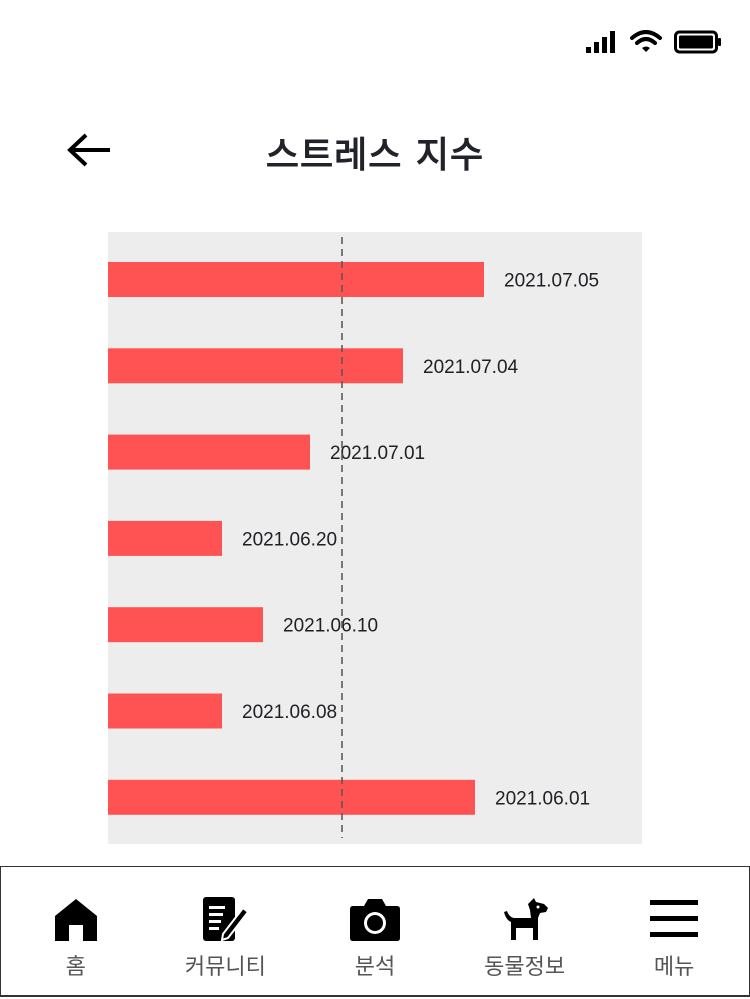 Image resolution: width=750 pixels, height=999 pixels. What do you see at coordinates (289, 539) in the screenshot?
I see `bar-label-3: 2021.06.20` at bounding box center [289, 539].